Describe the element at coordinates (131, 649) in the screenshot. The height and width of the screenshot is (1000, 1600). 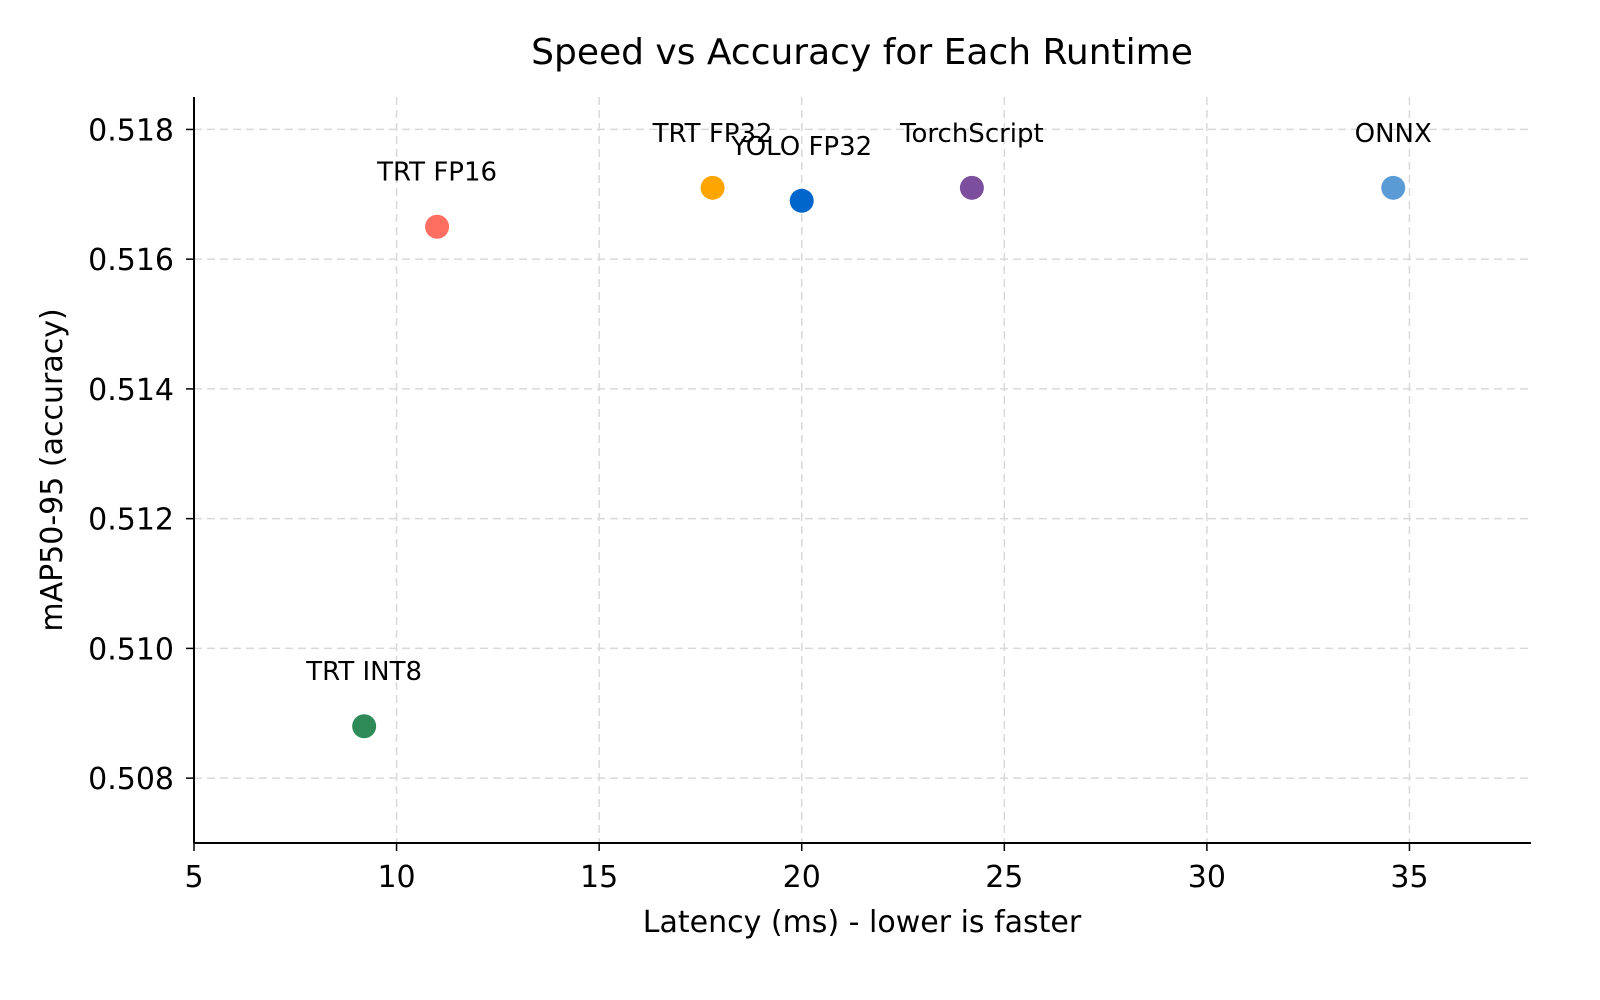
I see `y-tick-label: 0.510` at that location.